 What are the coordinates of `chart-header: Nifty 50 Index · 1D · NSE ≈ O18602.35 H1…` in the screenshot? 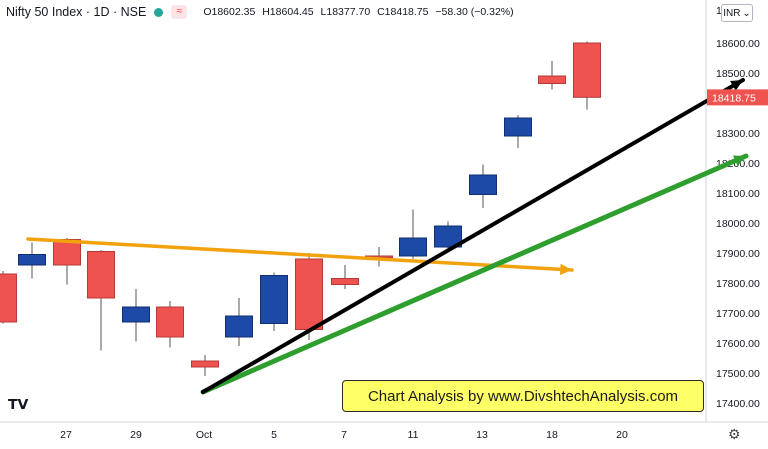 It's located at (262, 12).